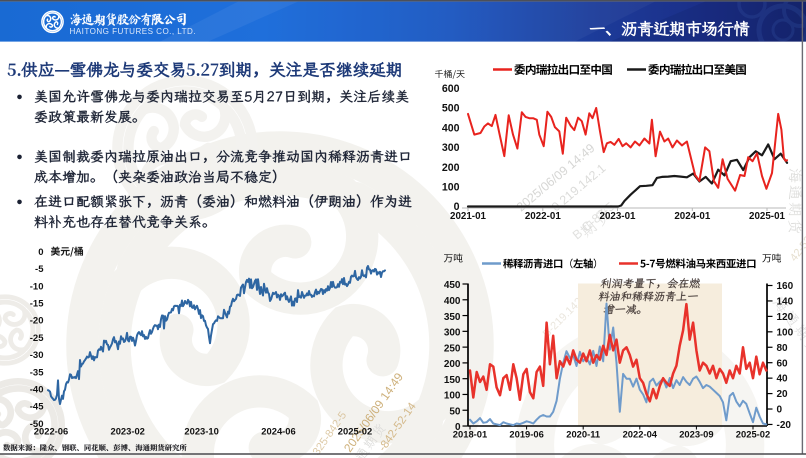  What do you see at coordinates (470, 433) in the screenshot?
I see `svg-text: 2018-01` at bounding box center [470, 433].